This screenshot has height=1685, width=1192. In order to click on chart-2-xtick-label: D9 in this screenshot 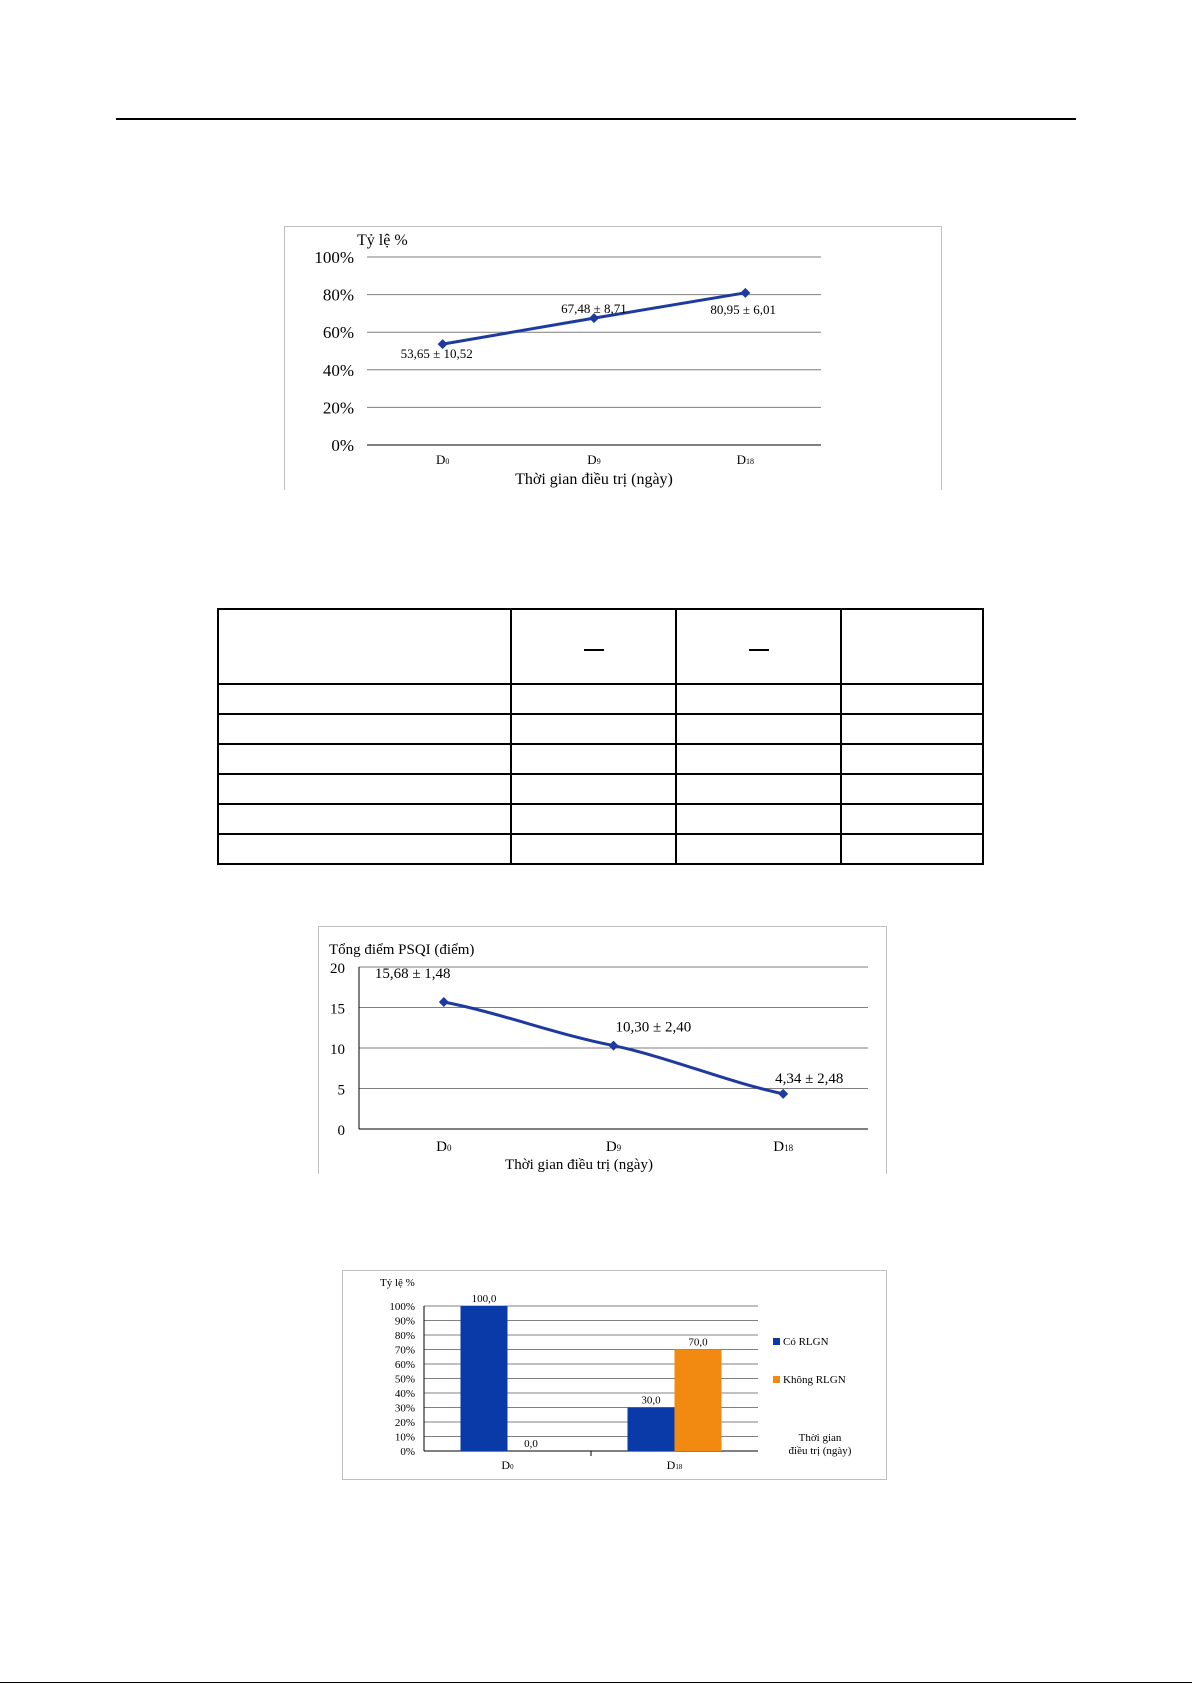, I will do `click(614, 1147)`.